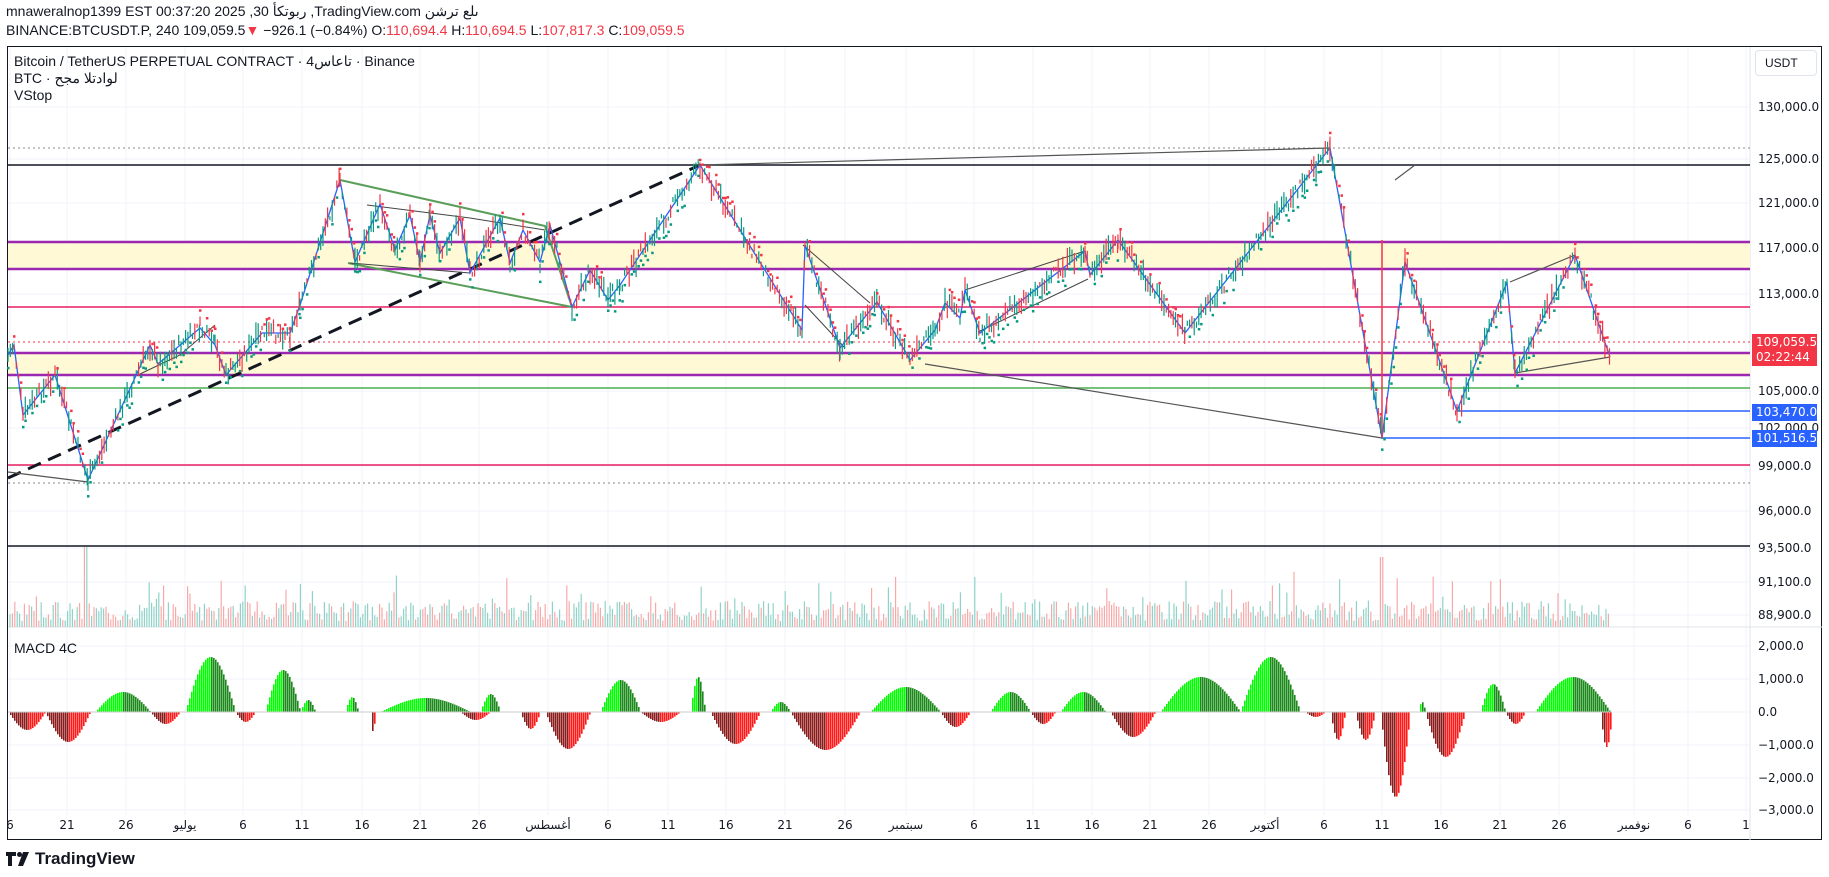 The width and height of the screenshot is (1829, 877). I want to click on currency-button: USDT, so click(1786, 63).